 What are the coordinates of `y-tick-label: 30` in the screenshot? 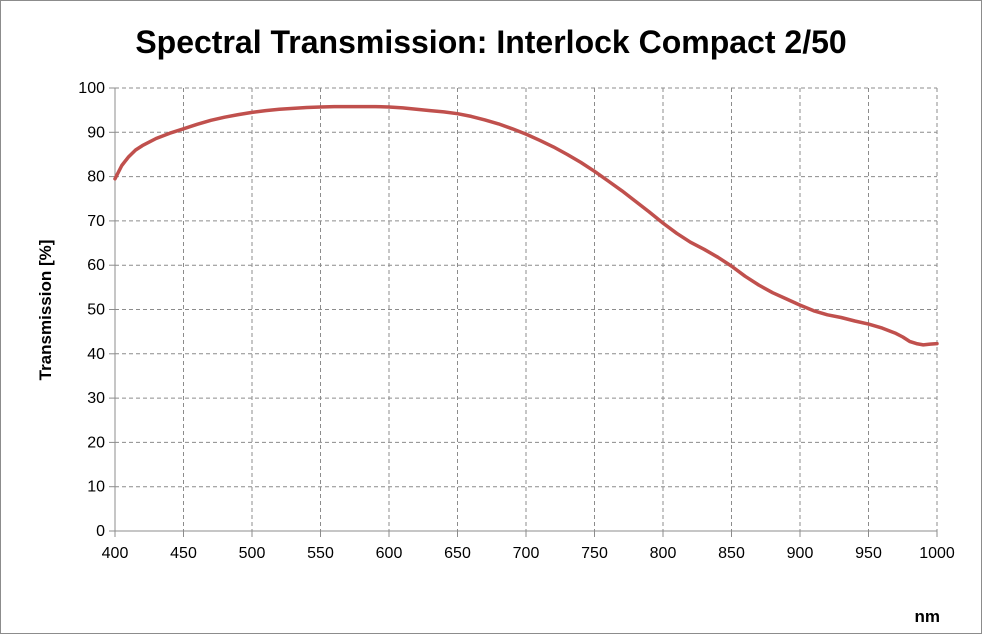 It's located at (96, 398).